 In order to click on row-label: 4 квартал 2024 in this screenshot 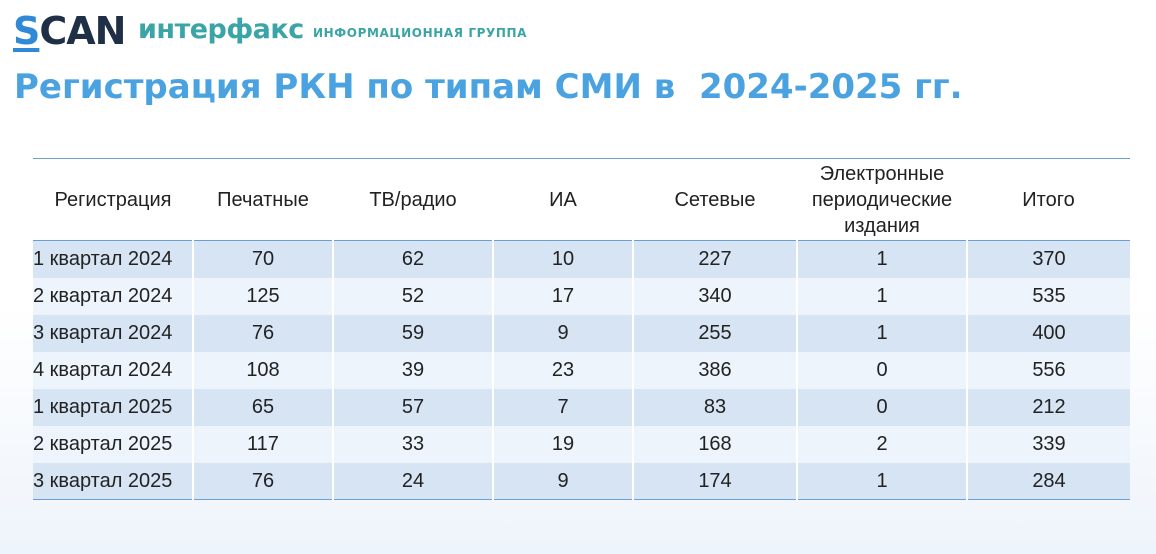, I will do `click(113, 370)`.